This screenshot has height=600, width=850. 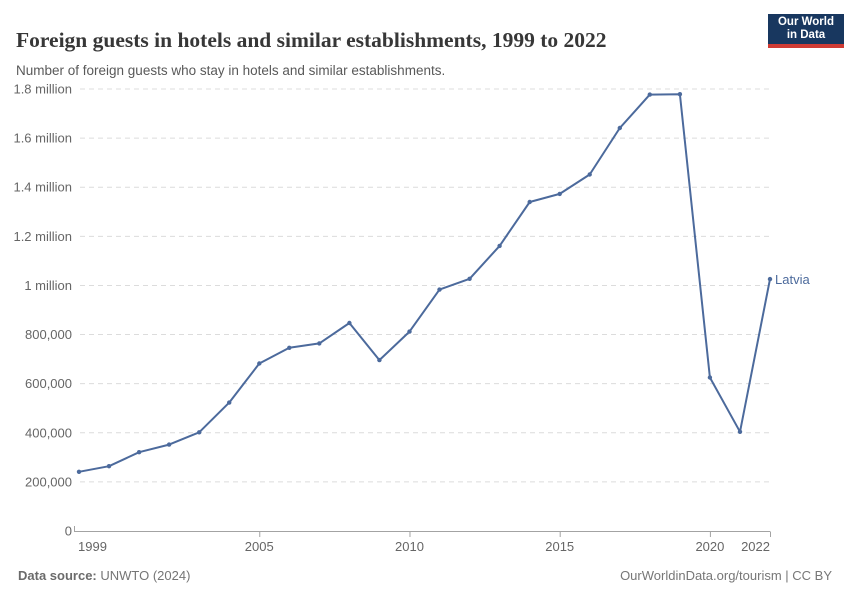 What do you see at coordinates (57, 575) in the screenshot?
I see `data-source-label: Data source:` at bounding box center [57, 575].